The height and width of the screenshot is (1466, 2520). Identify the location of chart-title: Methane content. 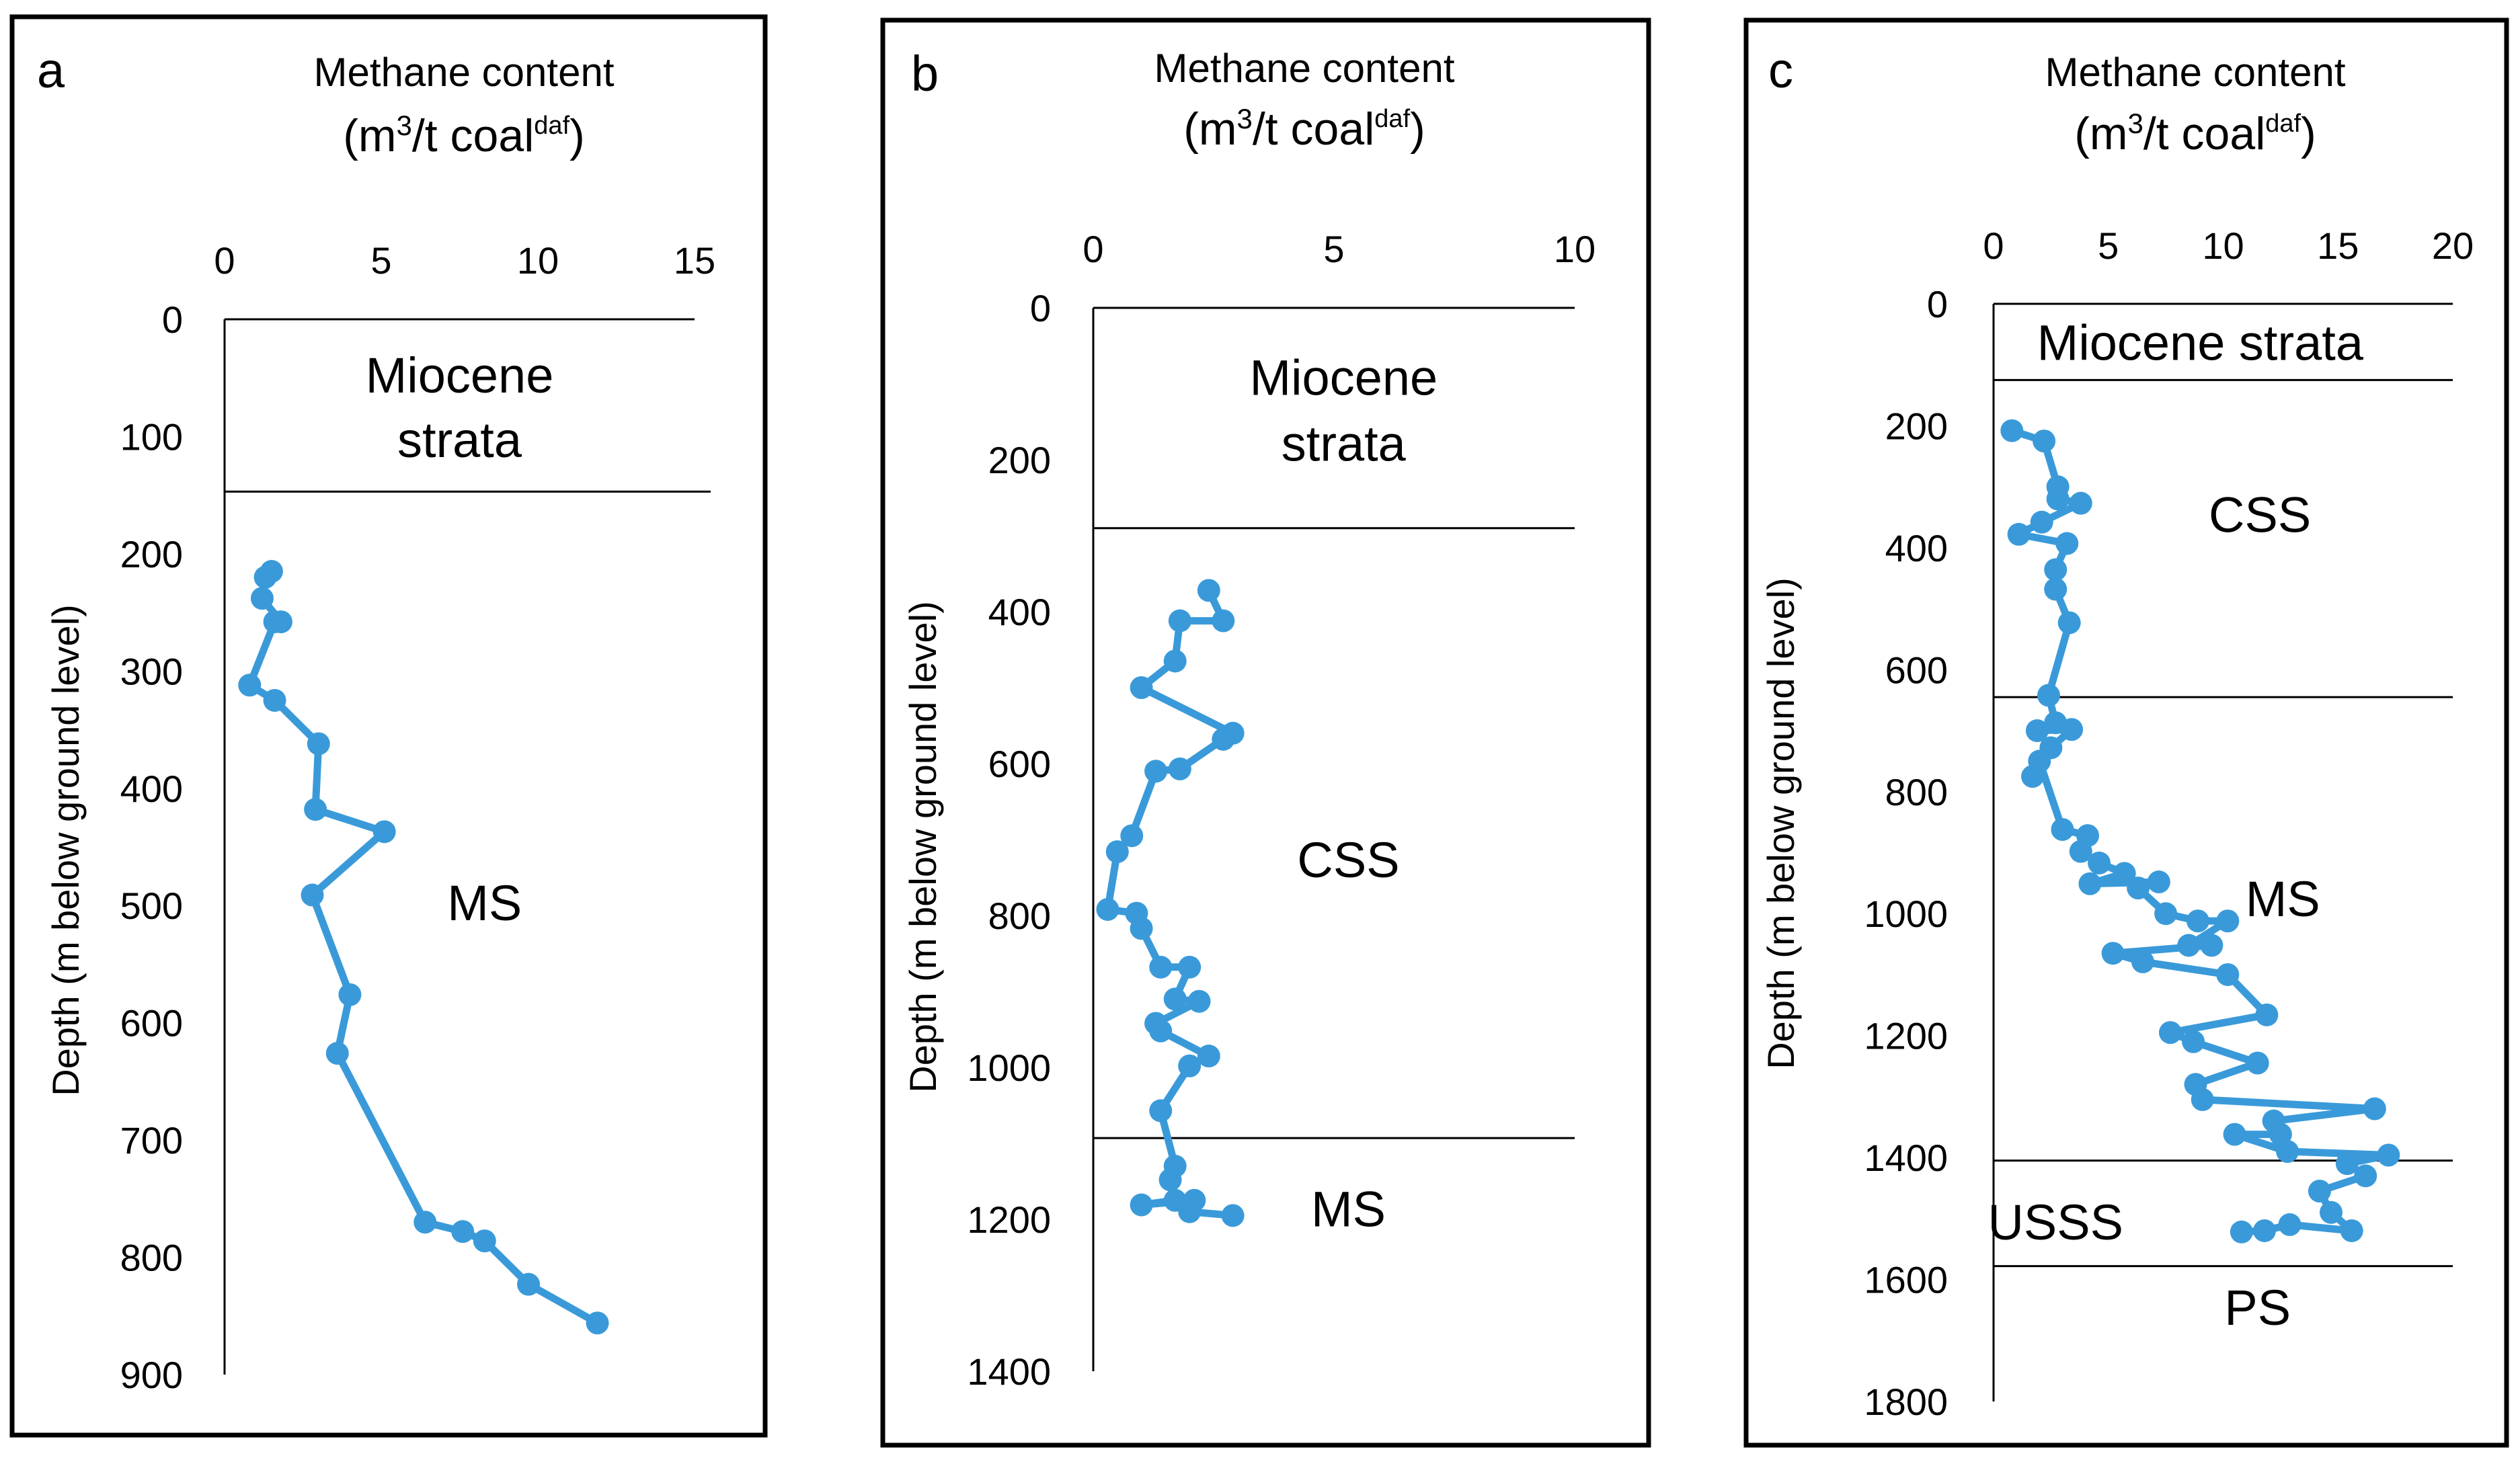
(1304, 68).